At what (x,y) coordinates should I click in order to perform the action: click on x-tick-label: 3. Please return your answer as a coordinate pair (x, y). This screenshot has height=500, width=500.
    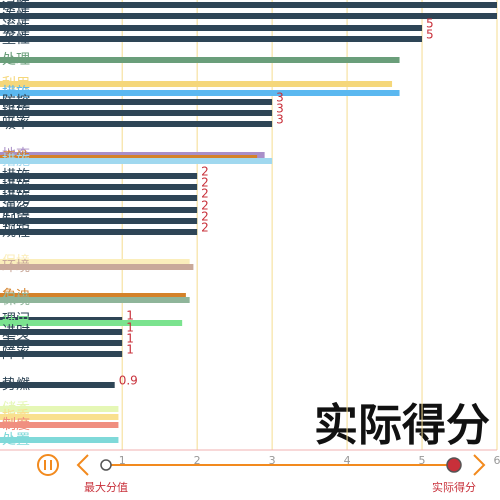
    Looking at the image, I should click on (272, 460).